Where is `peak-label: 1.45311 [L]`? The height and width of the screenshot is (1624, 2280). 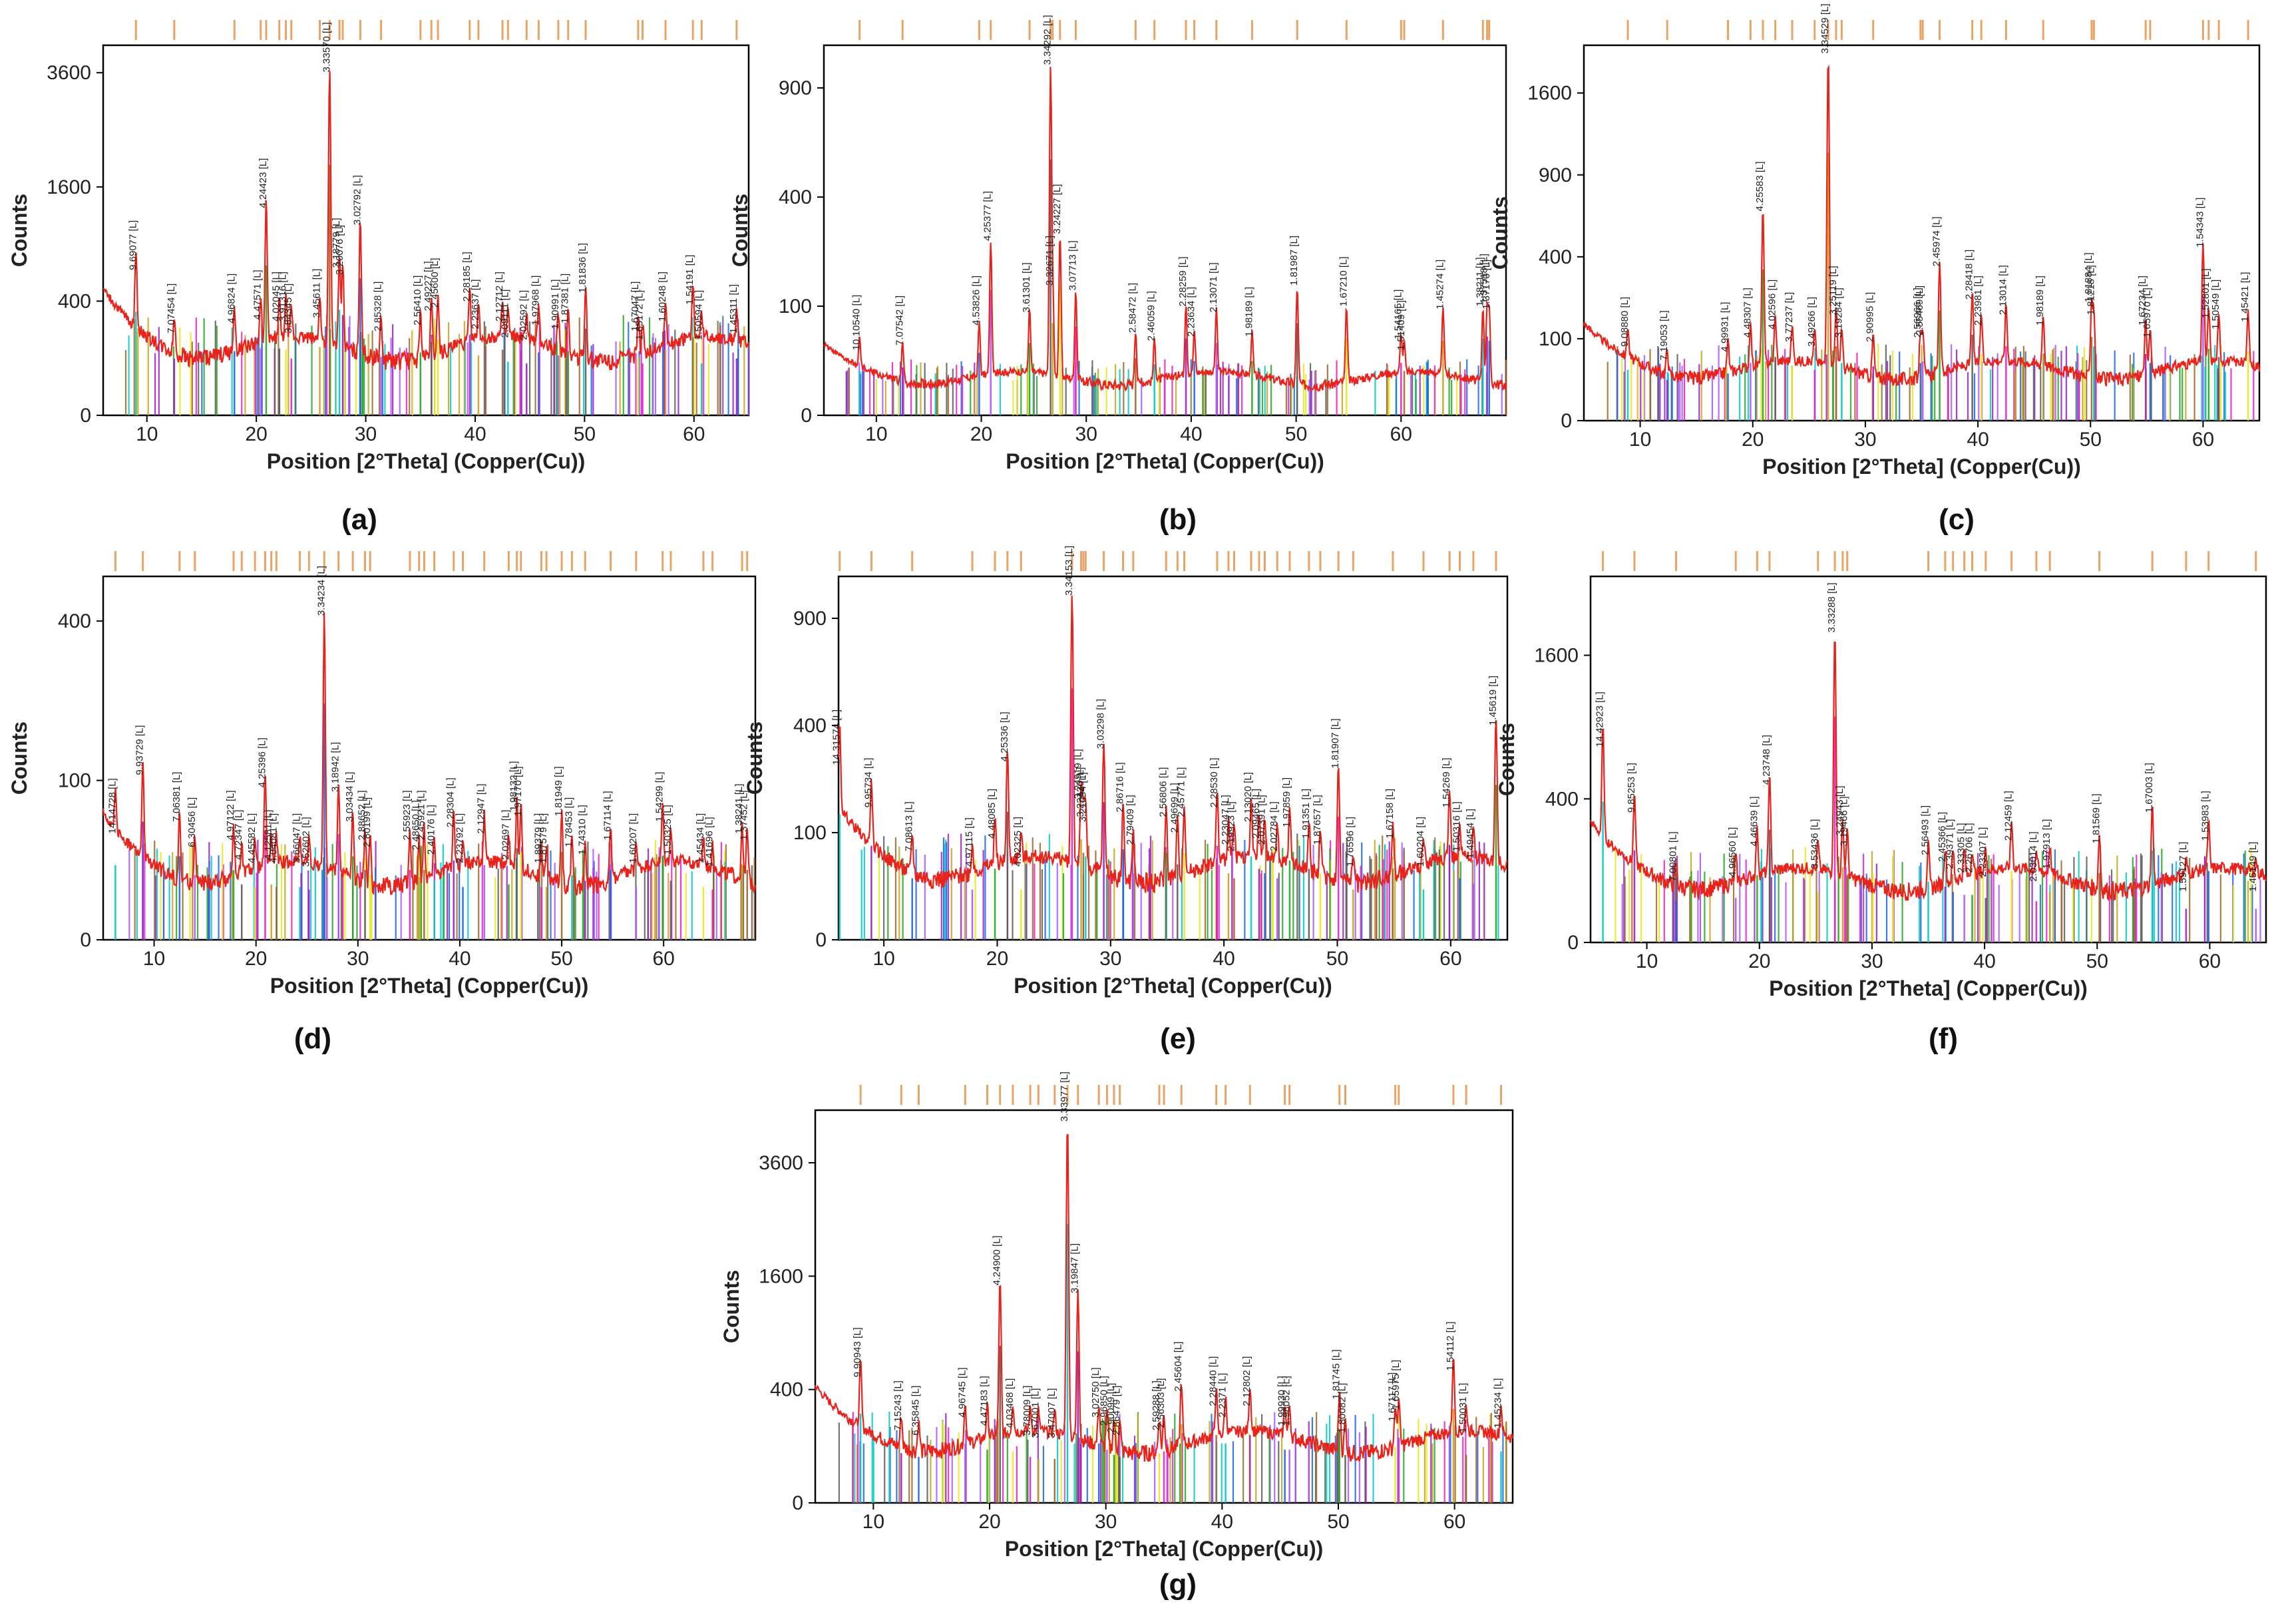 peak-label: 1.45311 [L] is located at coordinates (733, 309).